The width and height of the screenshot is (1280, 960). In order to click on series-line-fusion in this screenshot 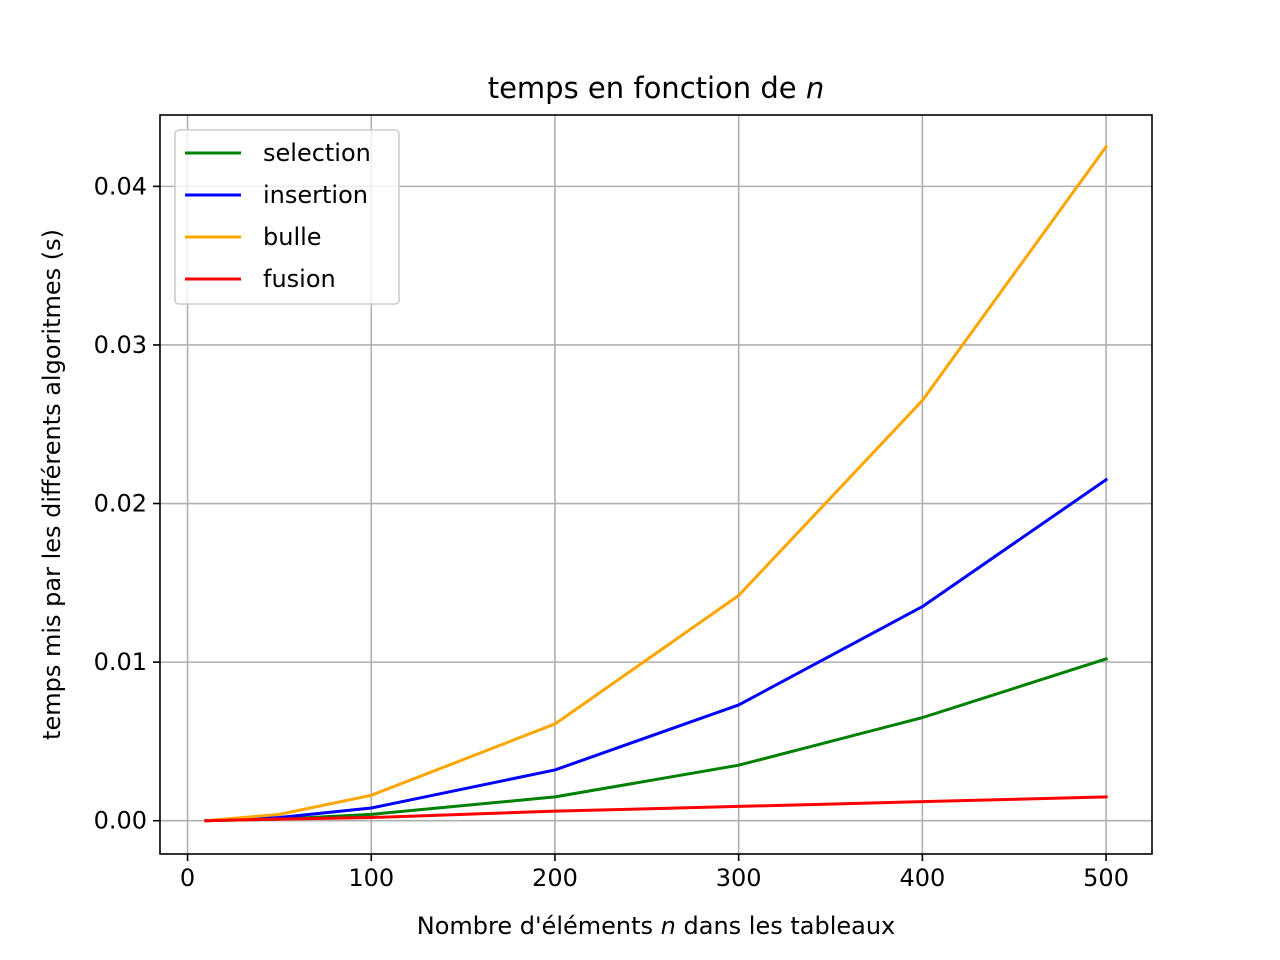, I will do `click(656, 809)`.